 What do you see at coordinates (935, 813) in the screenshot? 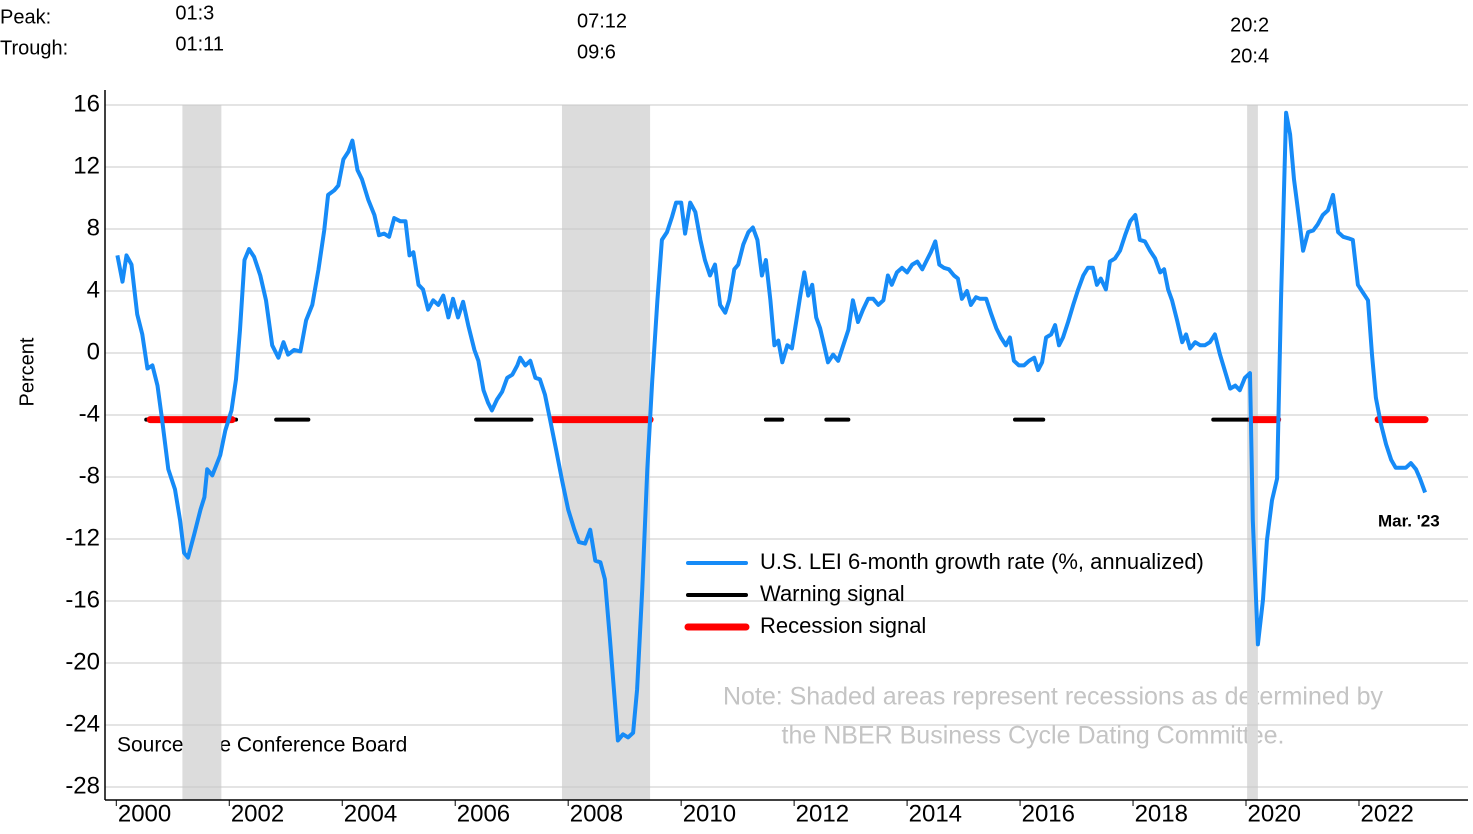
I see `x-tick-label: 2014` at bounding box center [935, 813].